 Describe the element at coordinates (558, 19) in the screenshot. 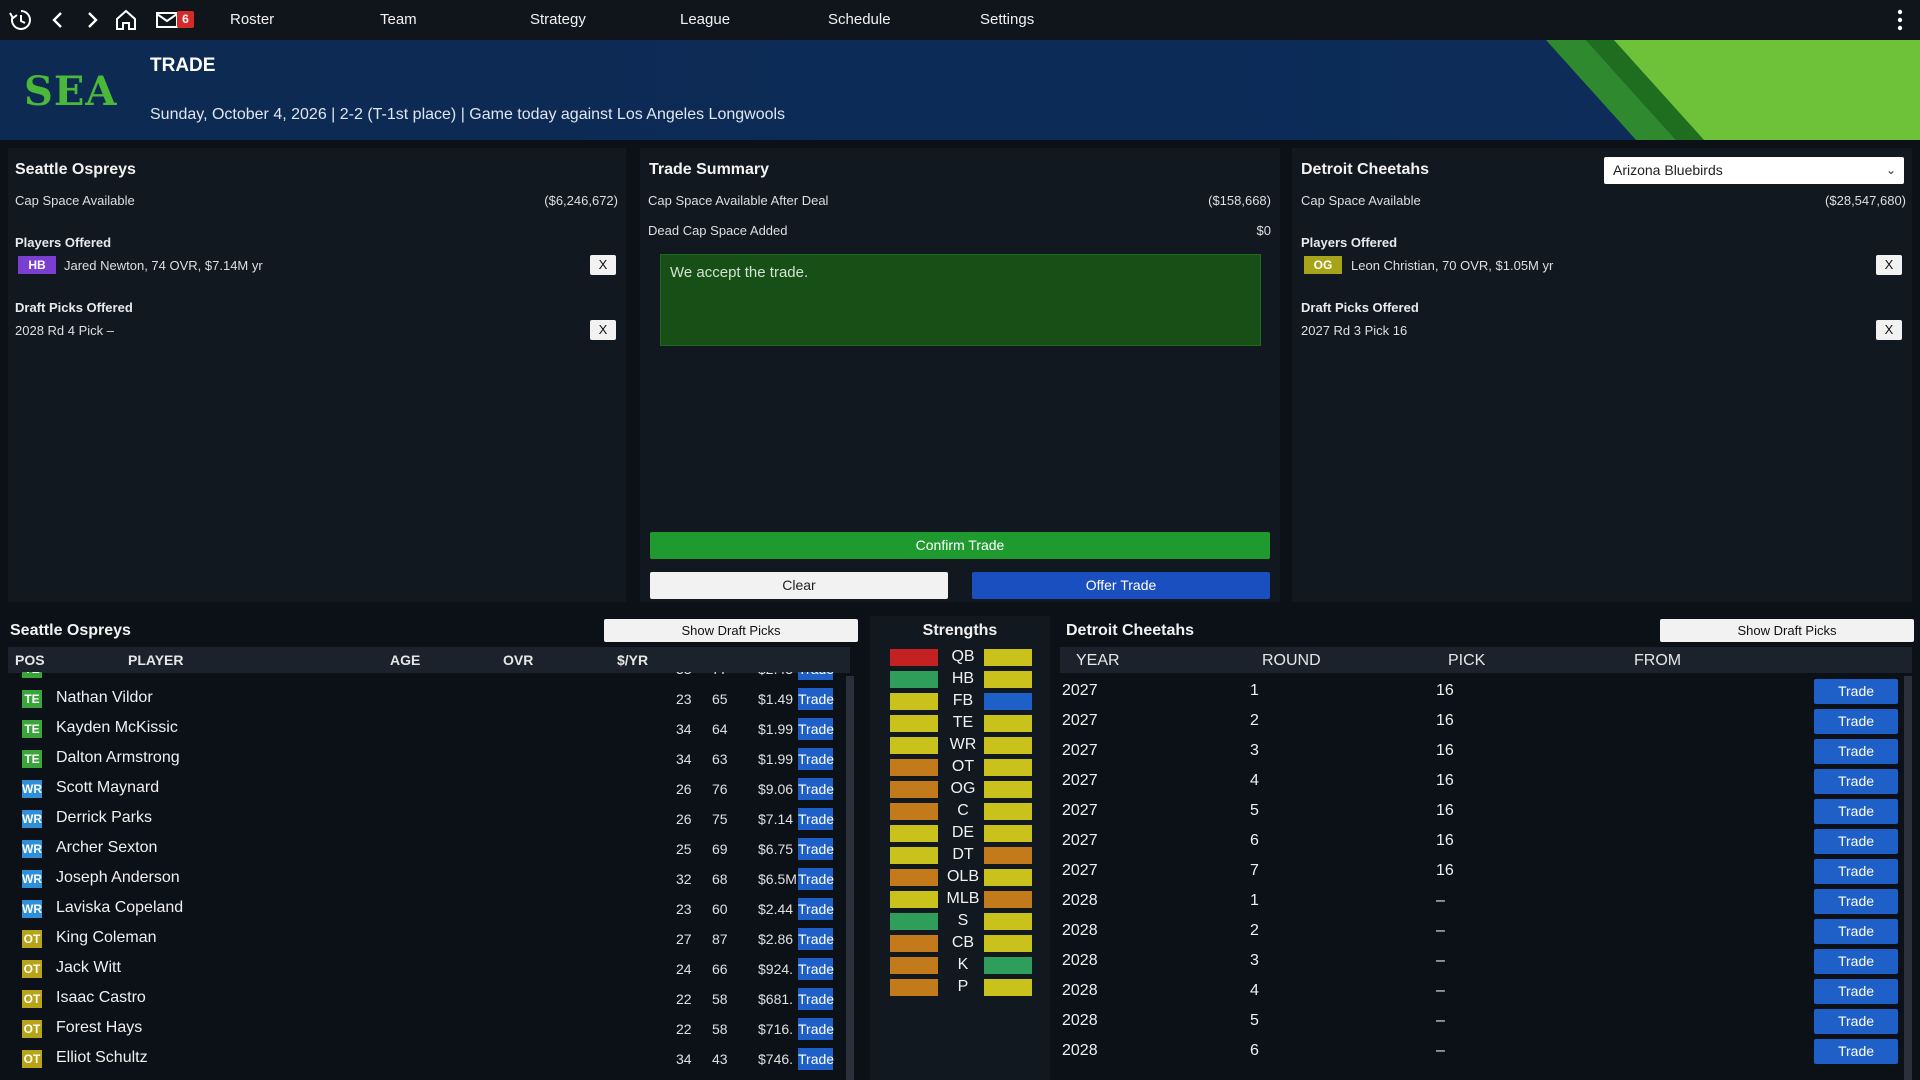

I see `nav-strategy: Strategy` at that location.